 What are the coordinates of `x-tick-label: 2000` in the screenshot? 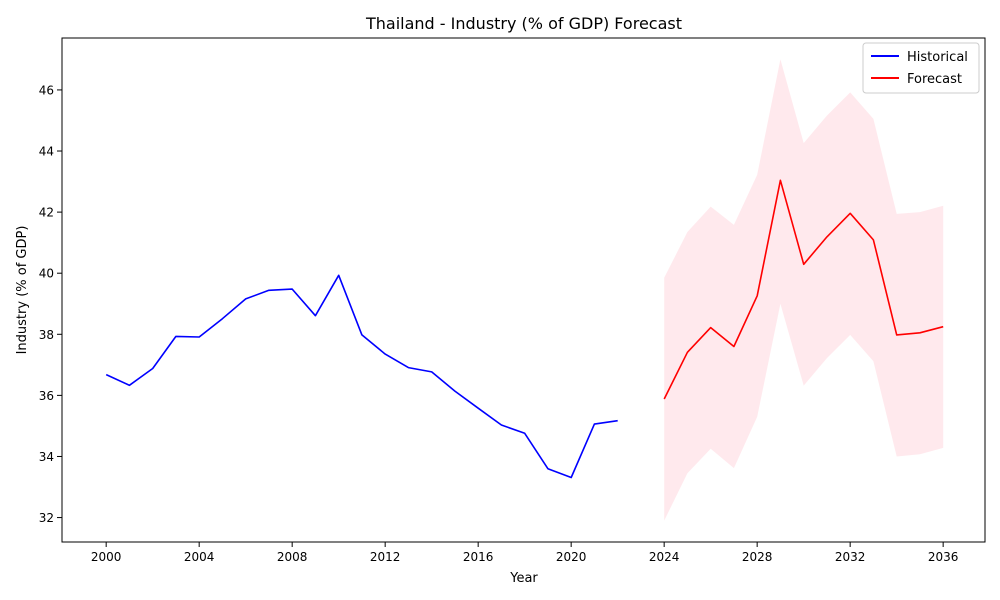 It's located at (106, 557).